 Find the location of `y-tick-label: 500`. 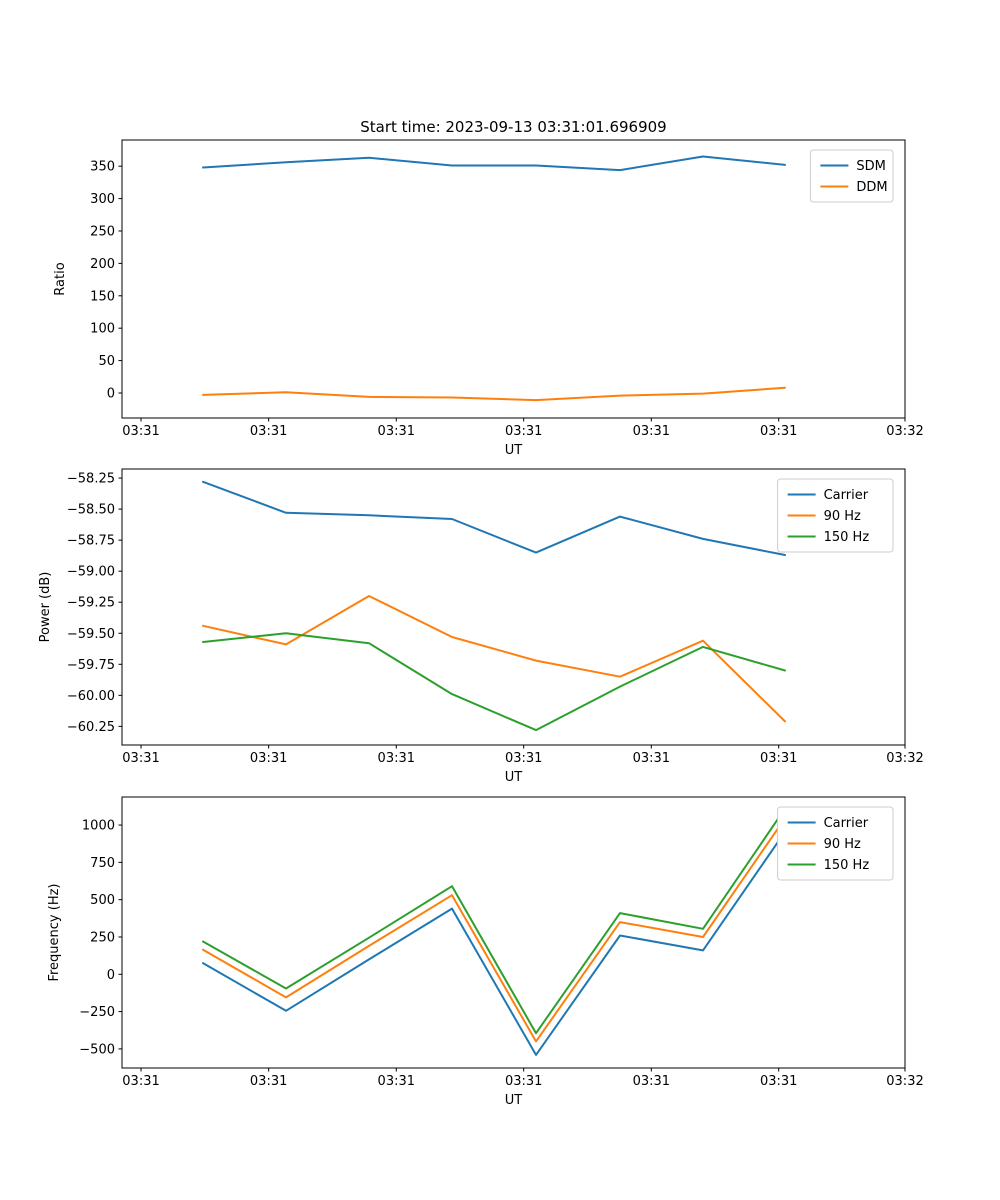

y-tick-label: 500 is located at coordinates (102, 900).